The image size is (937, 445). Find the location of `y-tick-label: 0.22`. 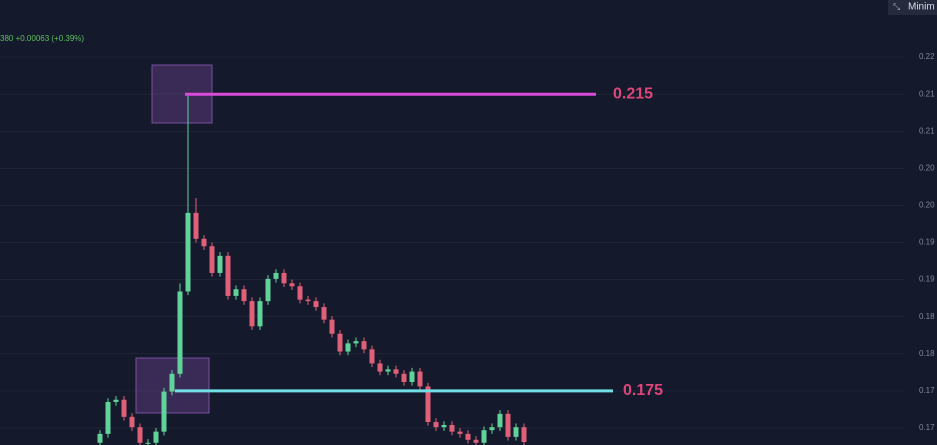

y-tick-label: 0.22 is located at coordinates (927, 56).